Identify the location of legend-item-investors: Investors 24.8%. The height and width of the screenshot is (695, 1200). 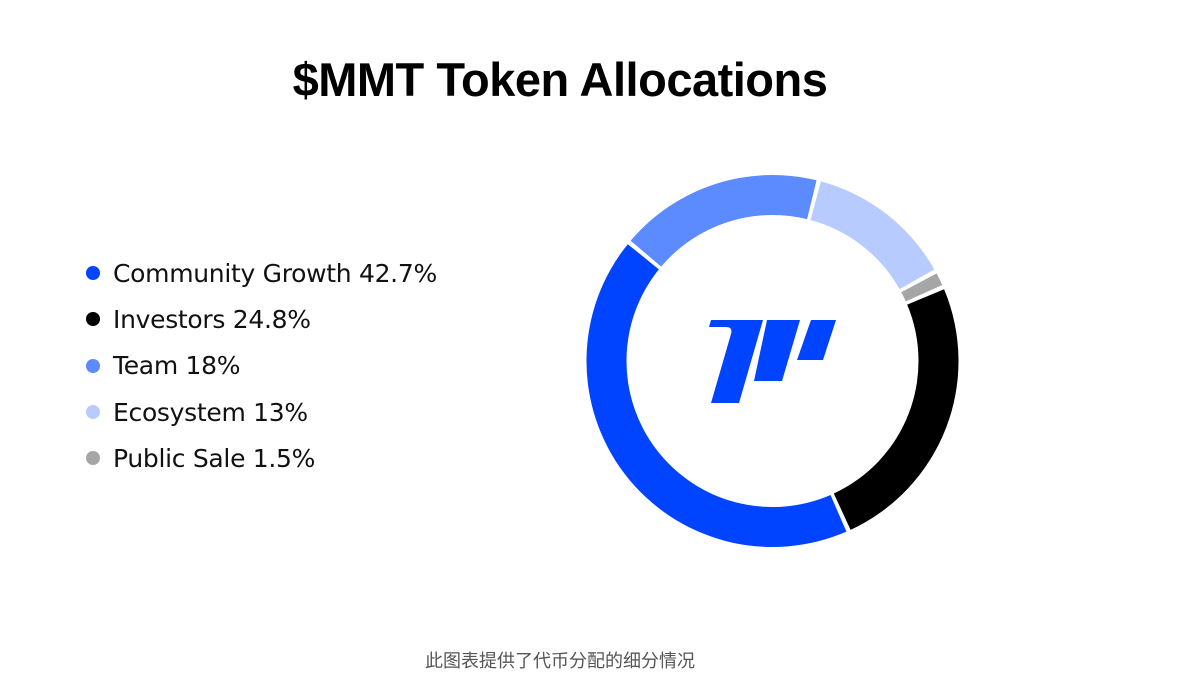
(261, 319).